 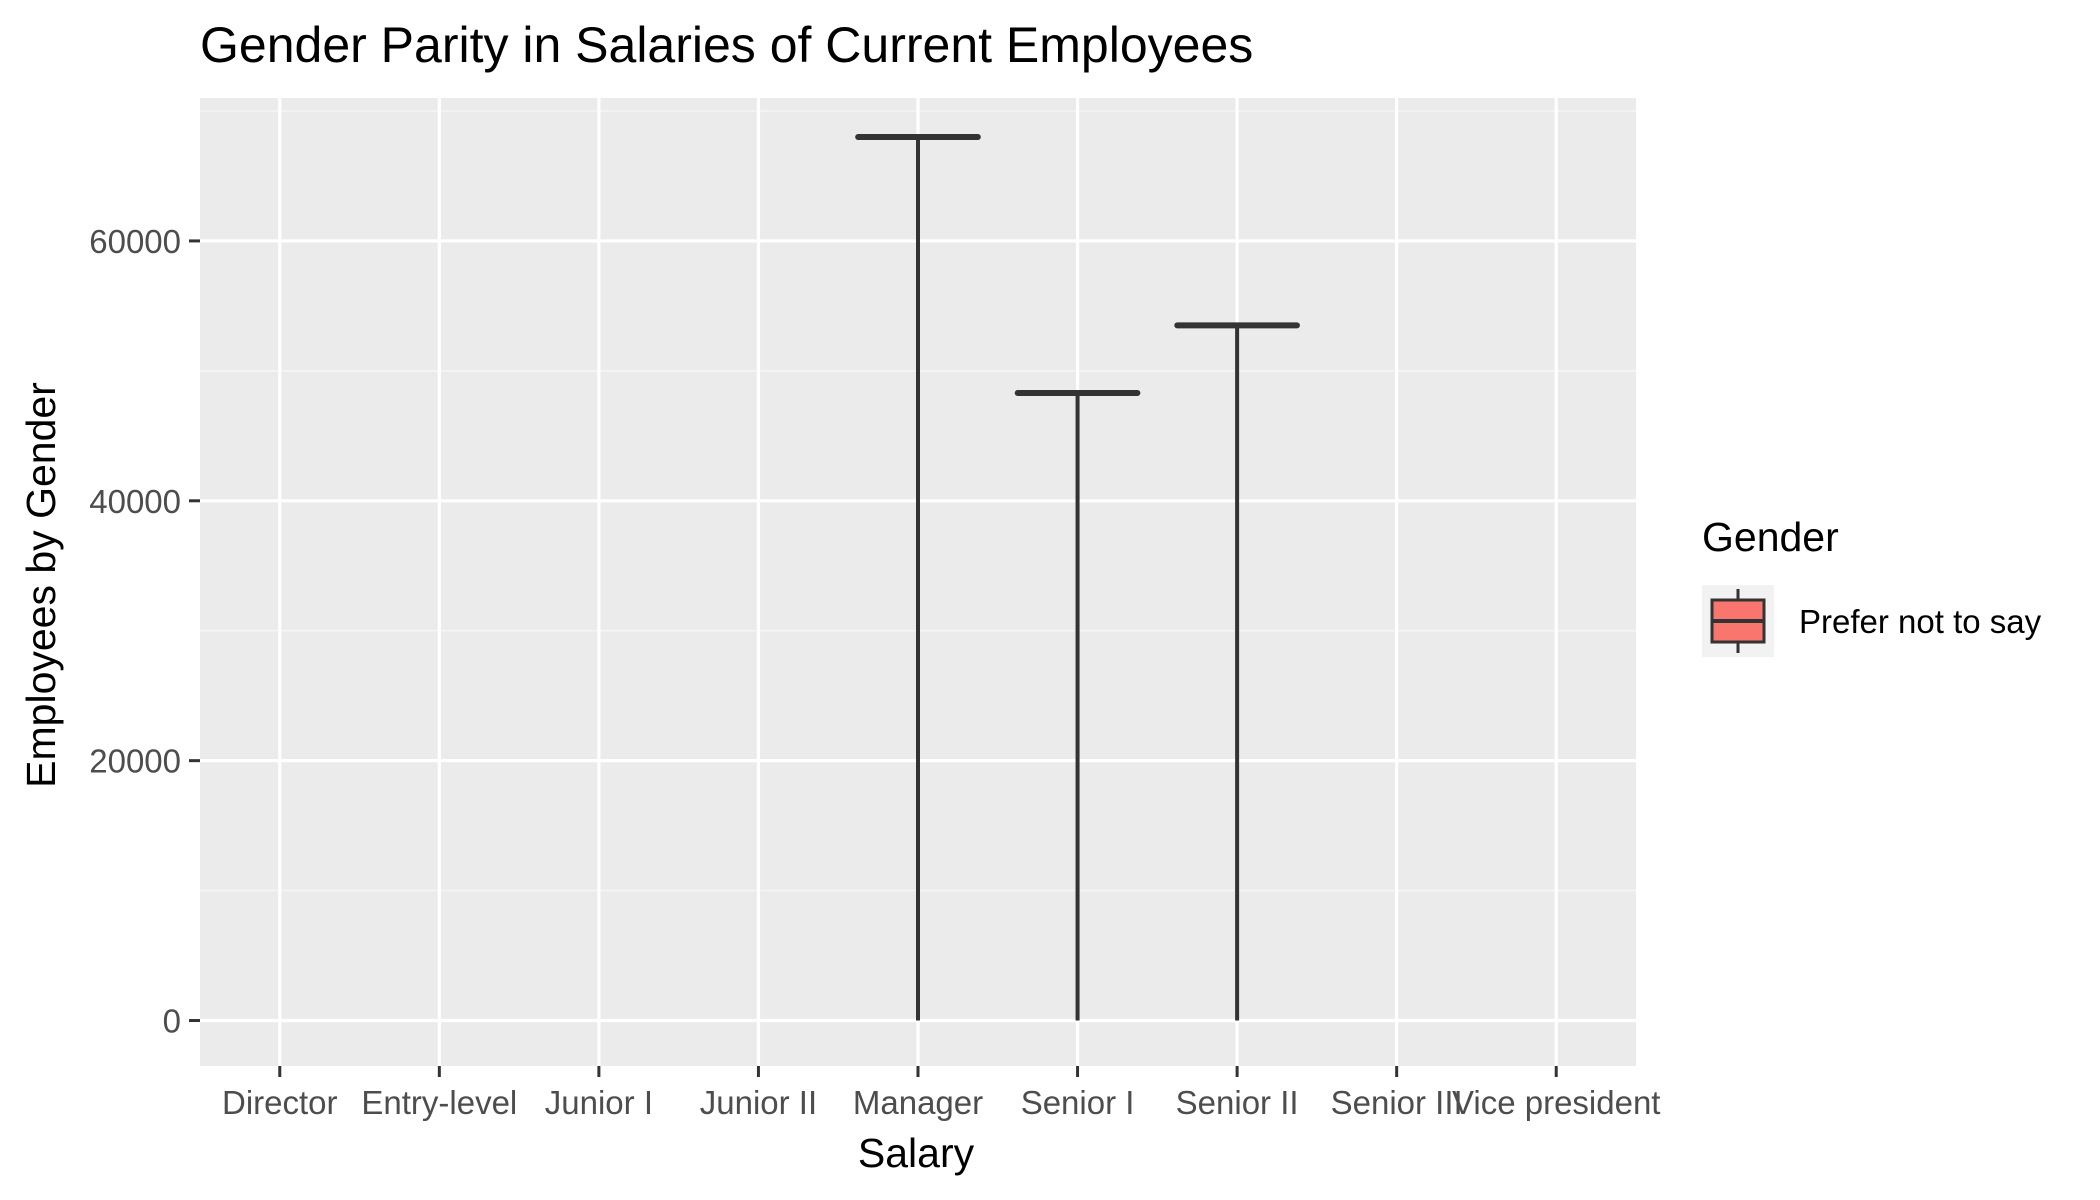 What do you see at coordinates (135, 241) in the screenshot?
I see `y-tick-label: 60000` at bounding box center [135, 241].